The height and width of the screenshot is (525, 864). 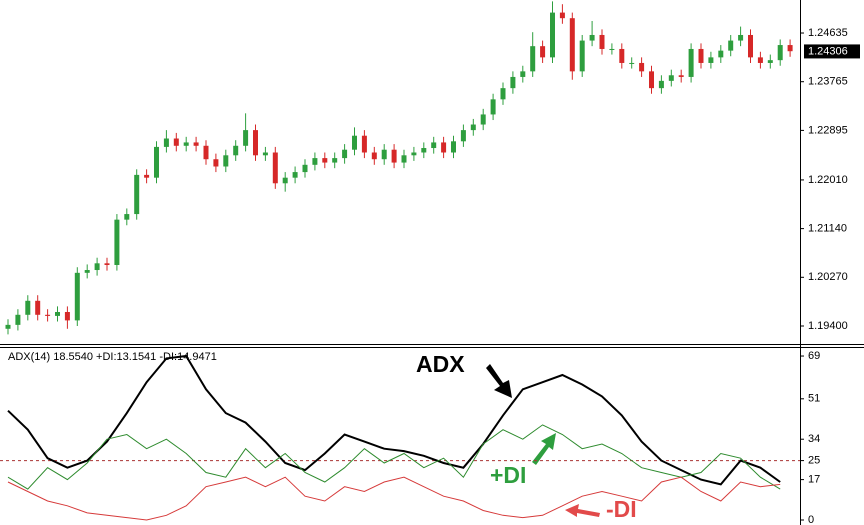 What do you see at coordinates (814, 480) in the screenshot?
I see `y-tick-label: 17` at bounding box center [814, 480].